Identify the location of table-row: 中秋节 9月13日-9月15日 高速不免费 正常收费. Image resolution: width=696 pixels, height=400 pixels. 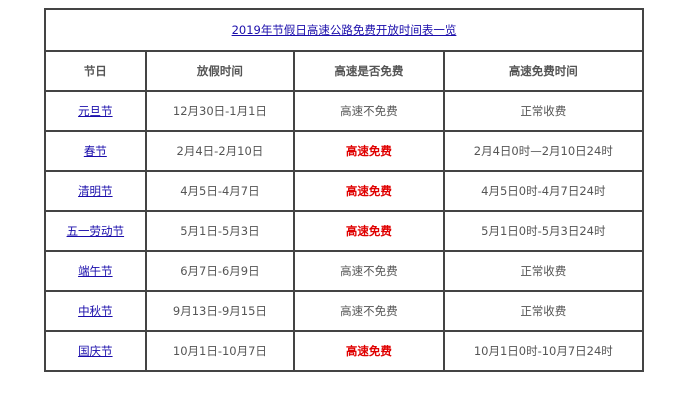
(344, 311).